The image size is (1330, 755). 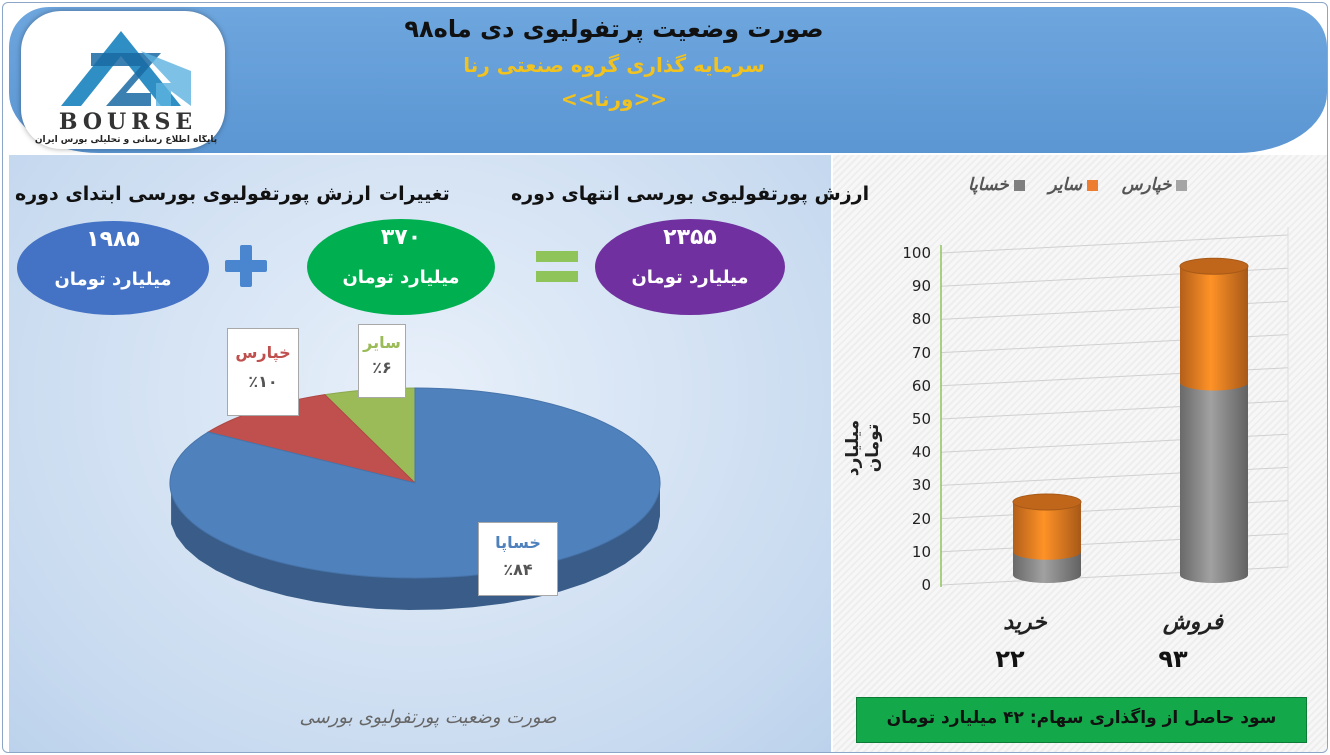 What do you see at coordinates (518, 542) in the screenshot?
I see `pie-label-khsapa-name: خساپا` at bounding box center [518, 542].